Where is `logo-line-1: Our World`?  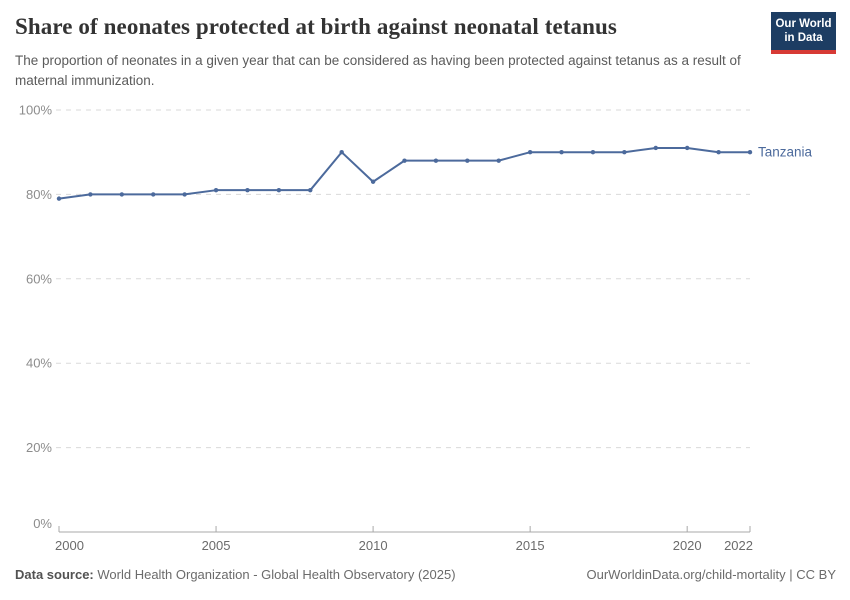 logo-line-1: Our World is located at coordinates (803, 24).